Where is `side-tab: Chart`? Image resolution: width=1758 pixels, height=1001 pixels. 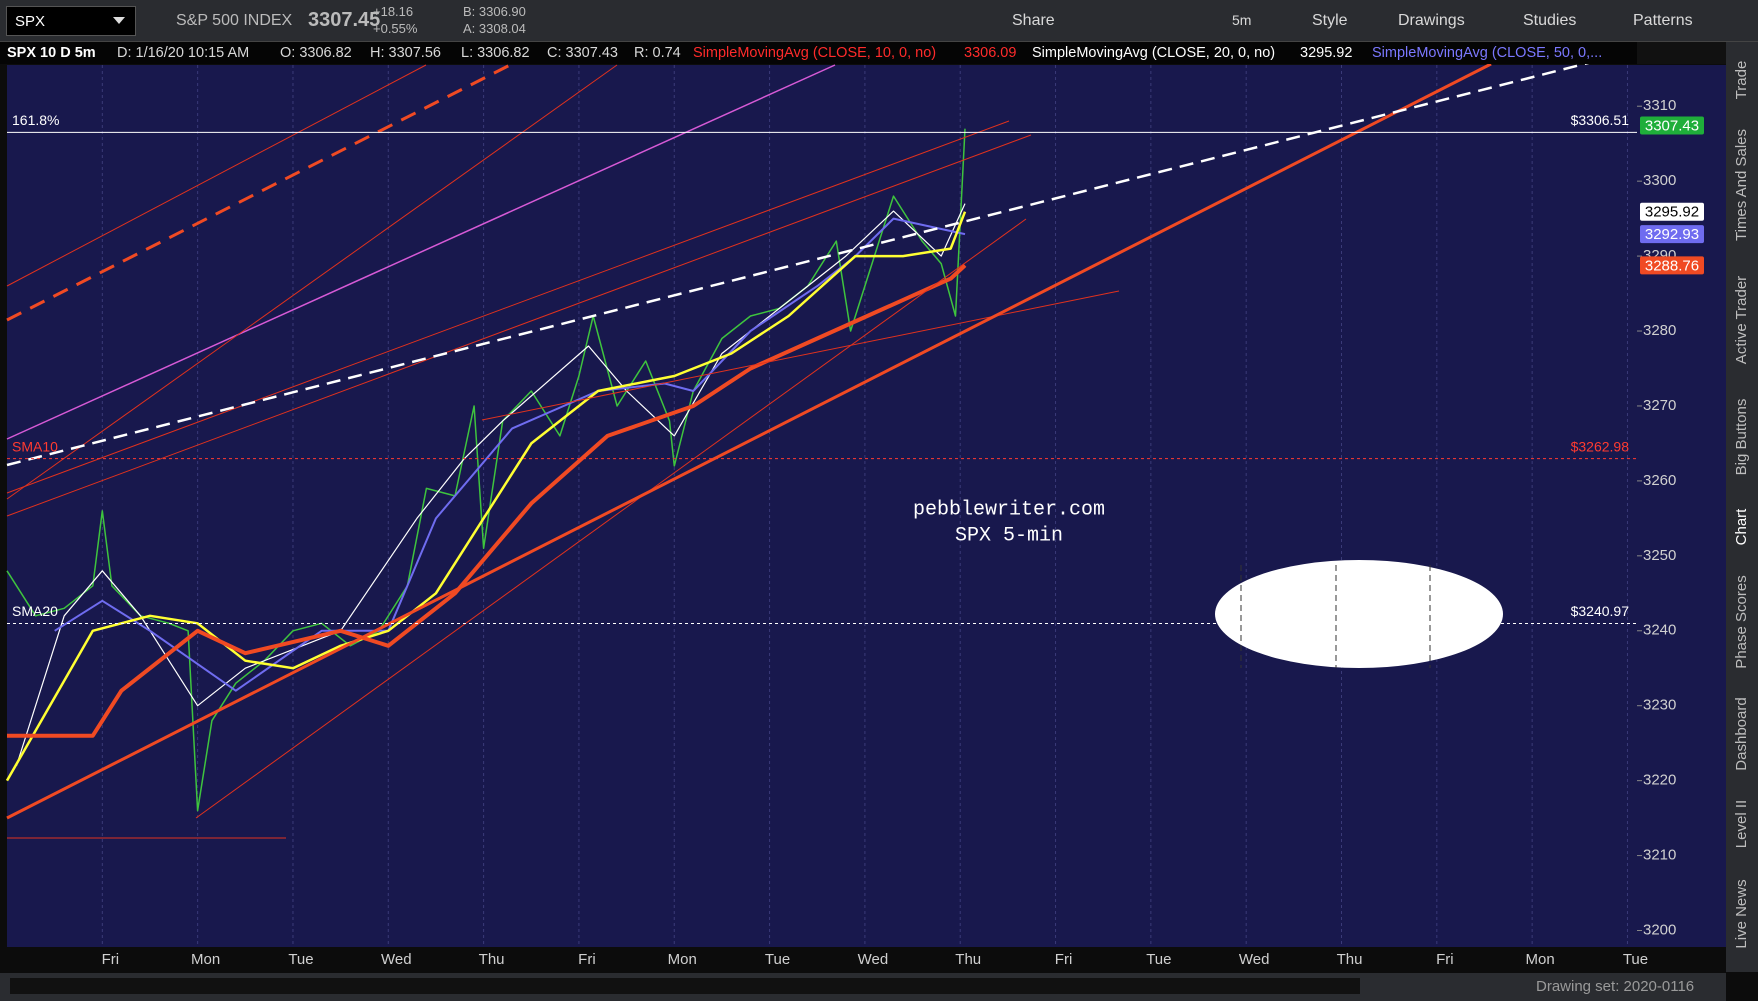 side-tab: Chart is located at coordinates (1741, 527).